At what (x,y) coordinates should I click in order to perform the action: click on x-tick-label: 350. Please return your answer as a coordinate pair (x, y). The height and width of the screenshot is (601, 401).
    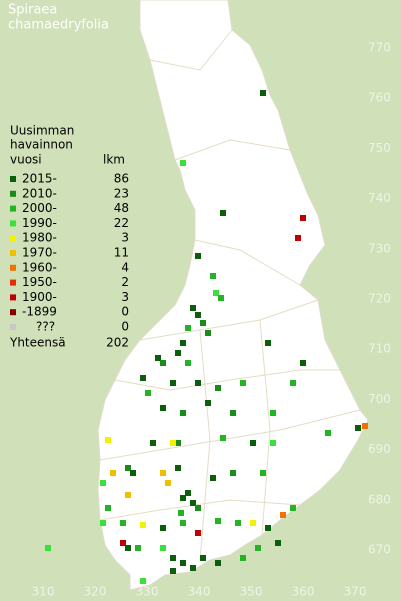
    Looking at the image, I should click on (251, 592).